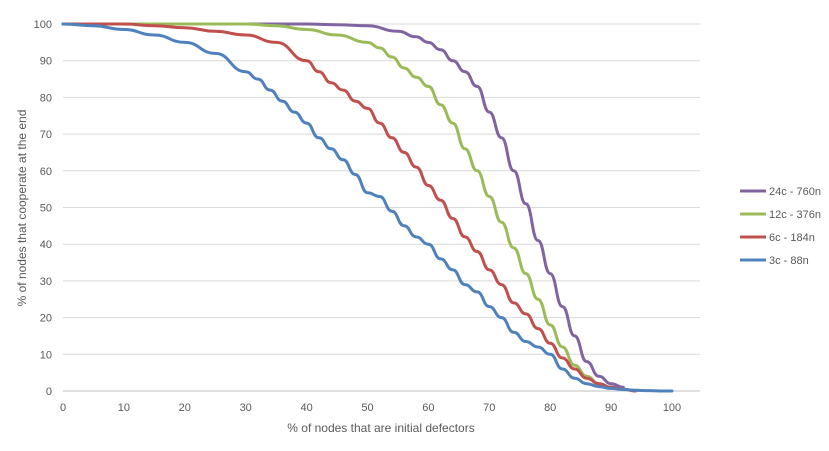 This screenshot has height=451, width=829. Describe the element at coordinates (46, 355) in the screenshot. I see `y-tick-label: 10` at that location.